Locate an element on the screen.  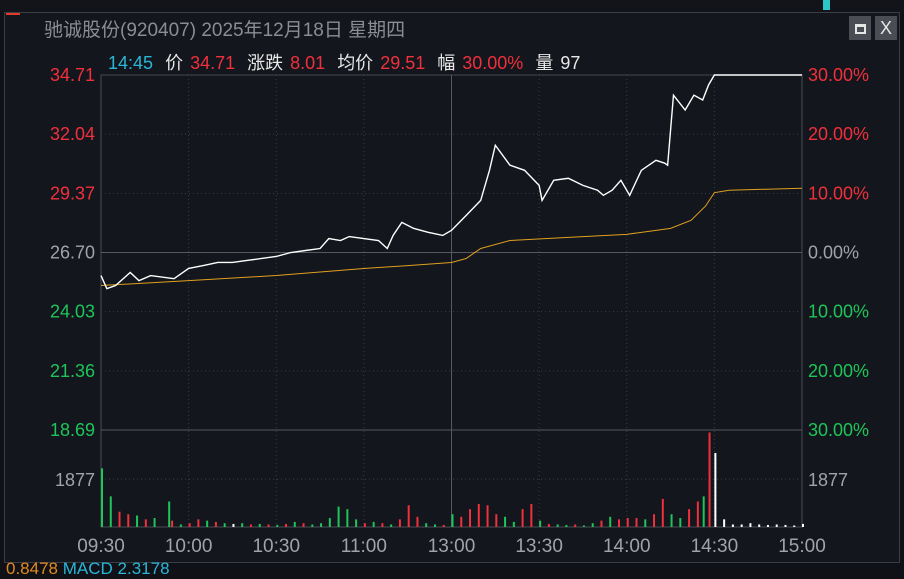
time-tick-label: 13:00 is located at coordinates (452, 546).